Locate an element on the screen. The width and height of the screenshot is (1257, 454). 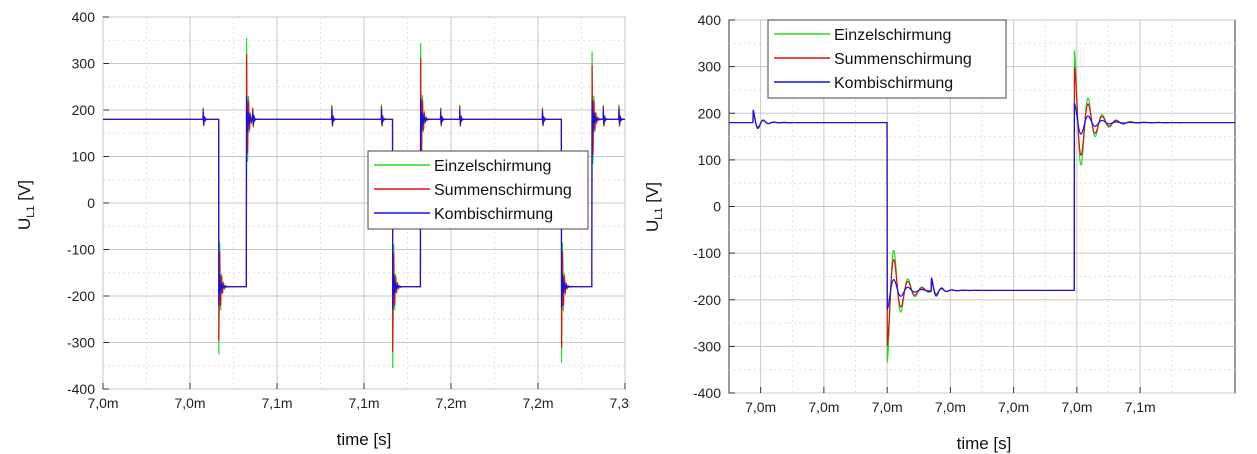
x-tick-label: 7,3m is located at coordinates (619, 403).